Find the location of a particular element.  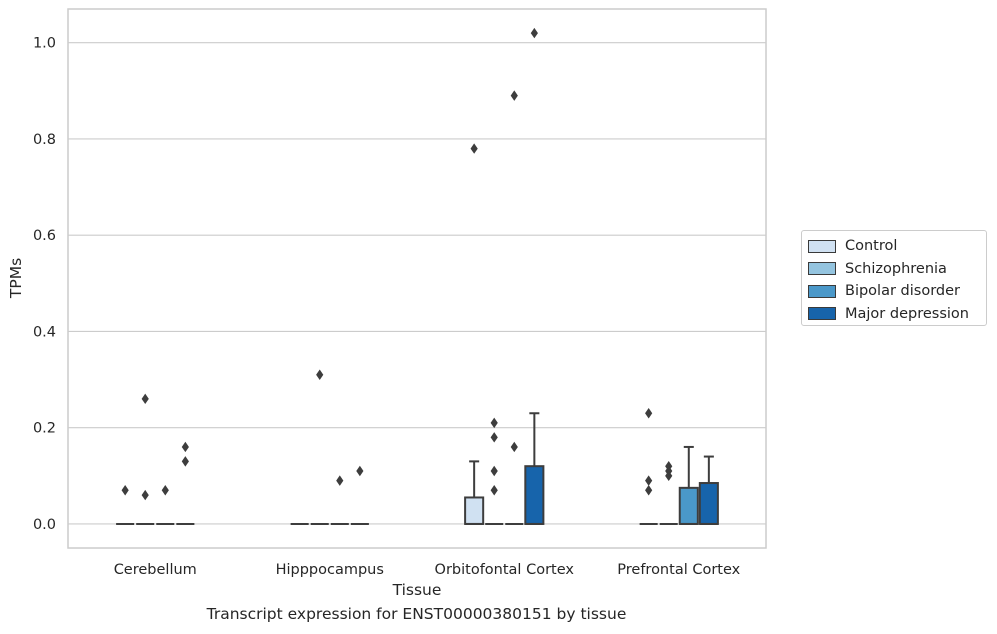

x-tick-label: Orbitofontal Cortex is located at coordinates (505, 570).